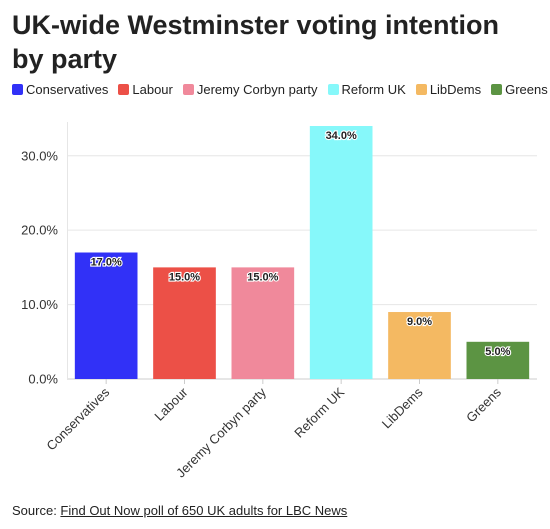  I want to click on legend-item: Jeremy Corbyn party, so click(250, 89).